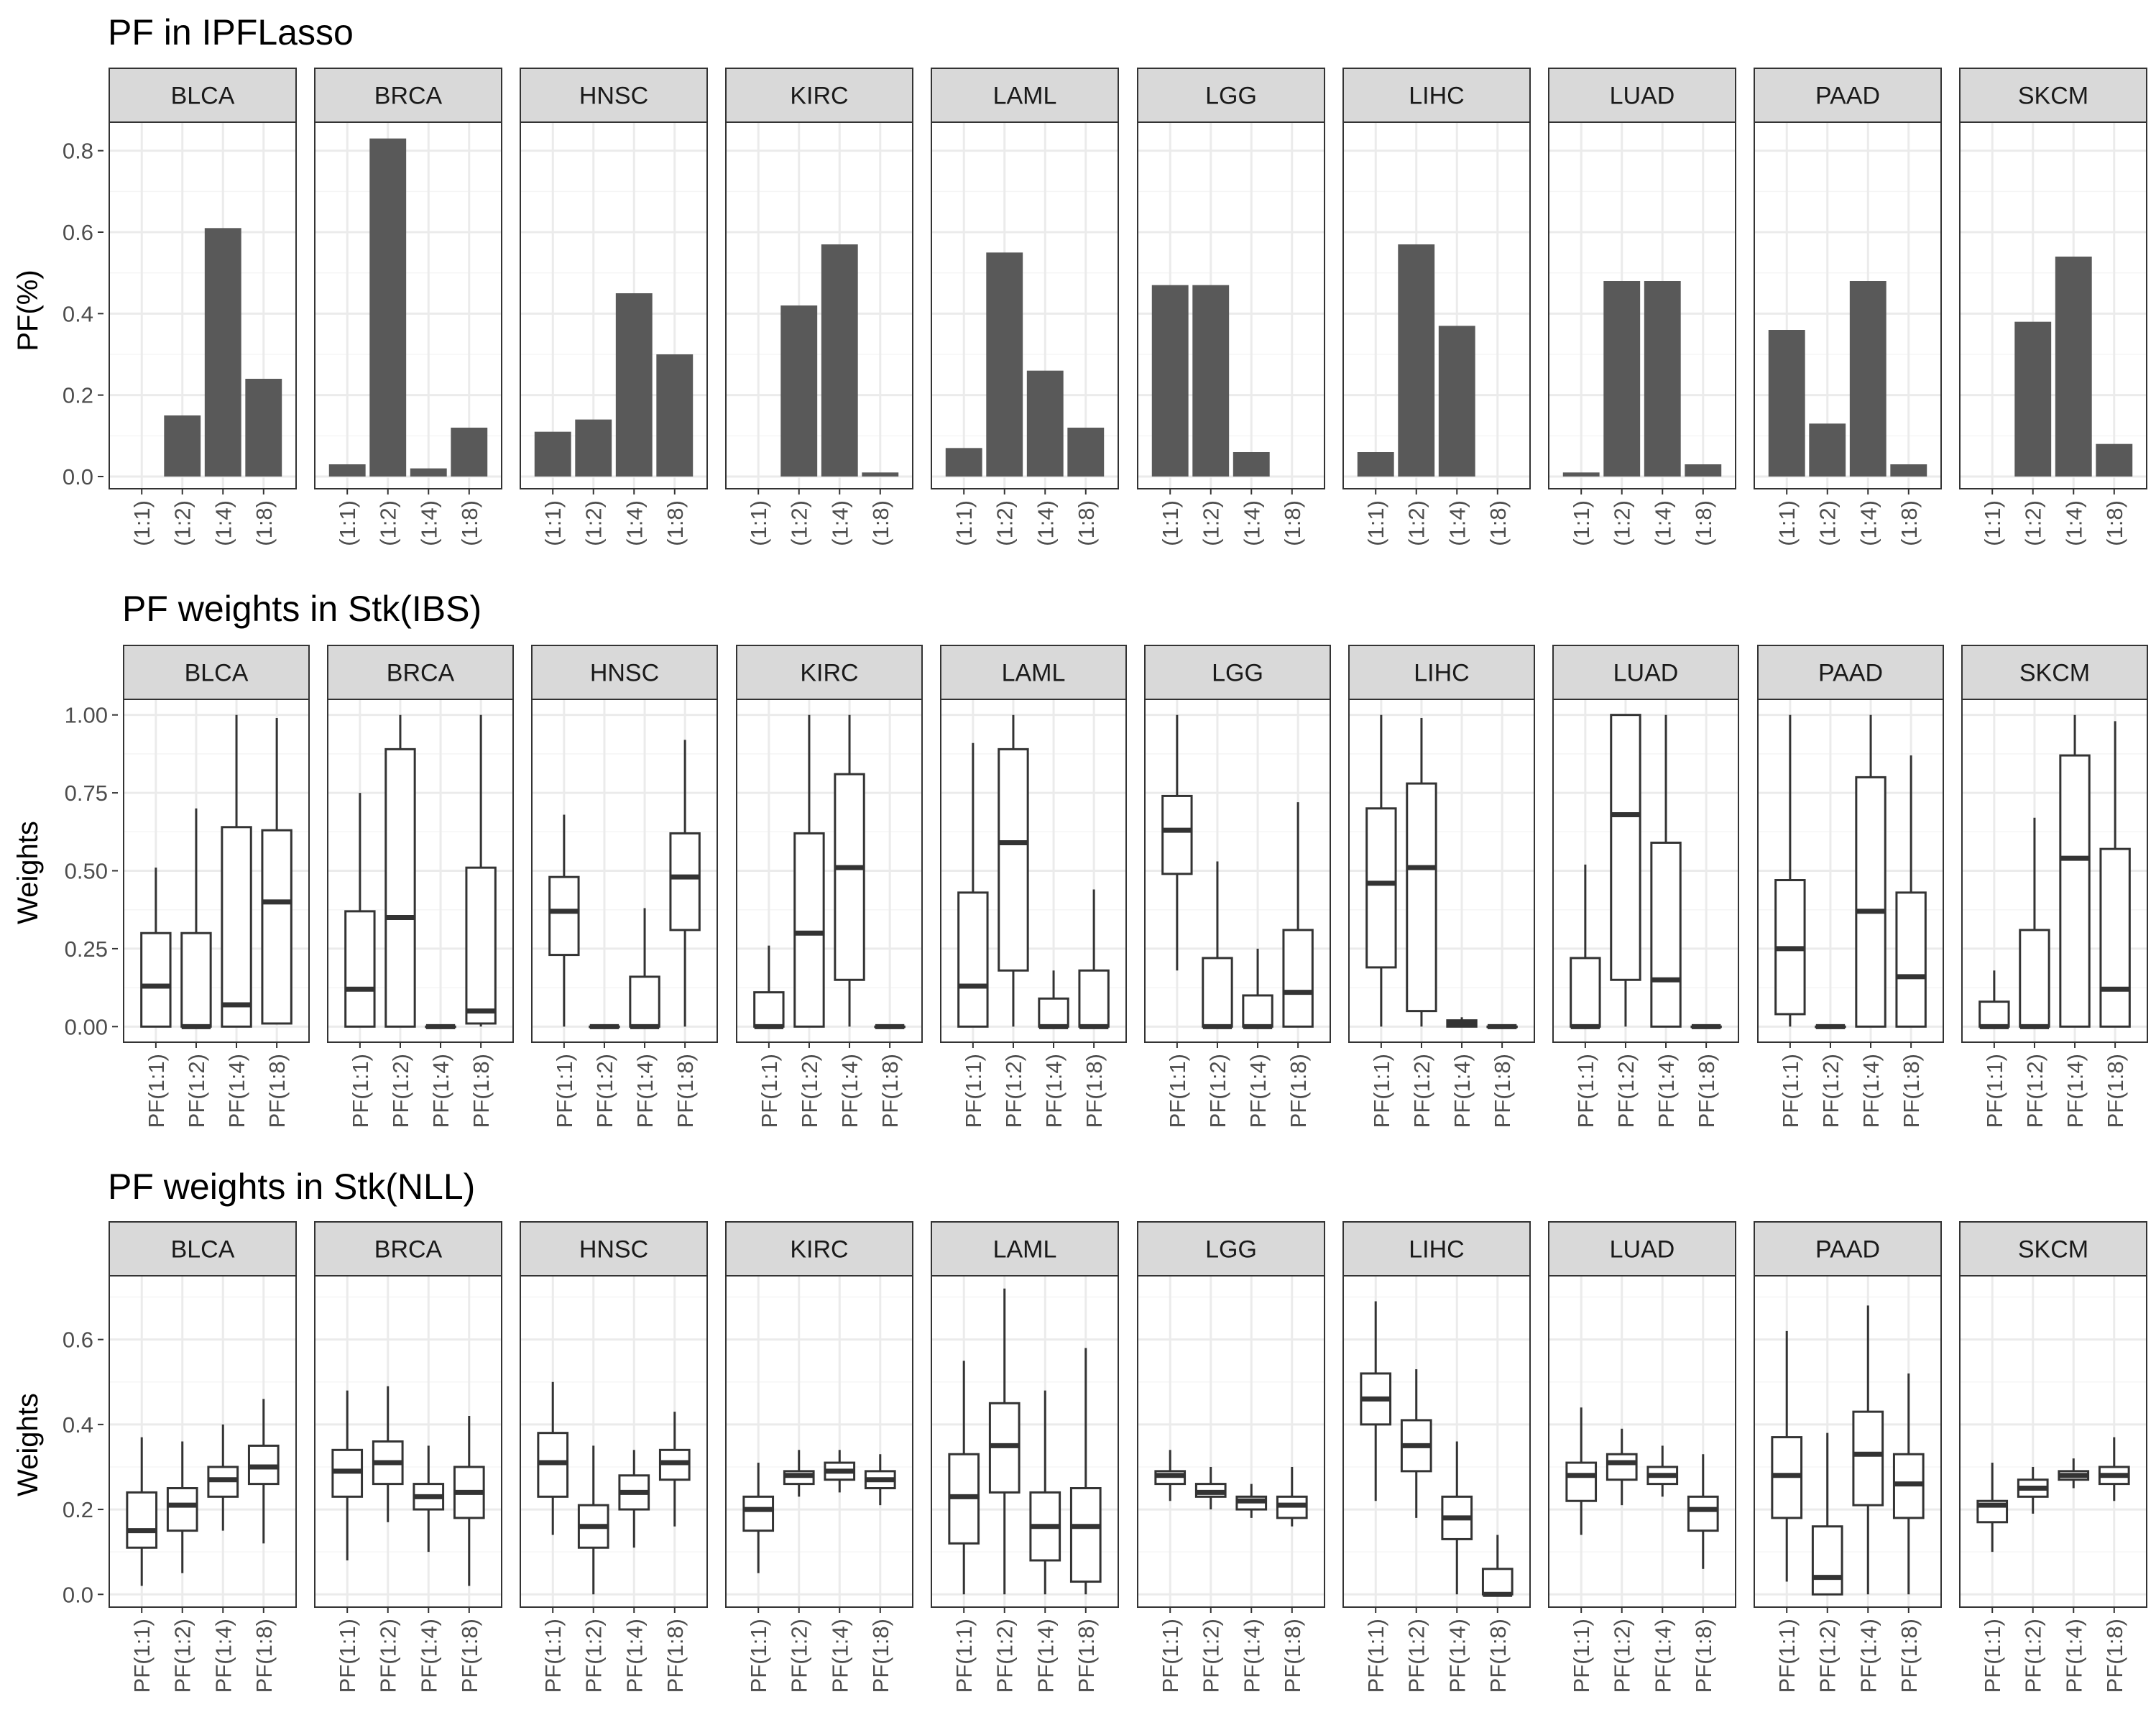  What do you see at coordinates (86, 715) in the screenshot?
I see `y-tick-label: 1.00` at bounding box center [86, 715].